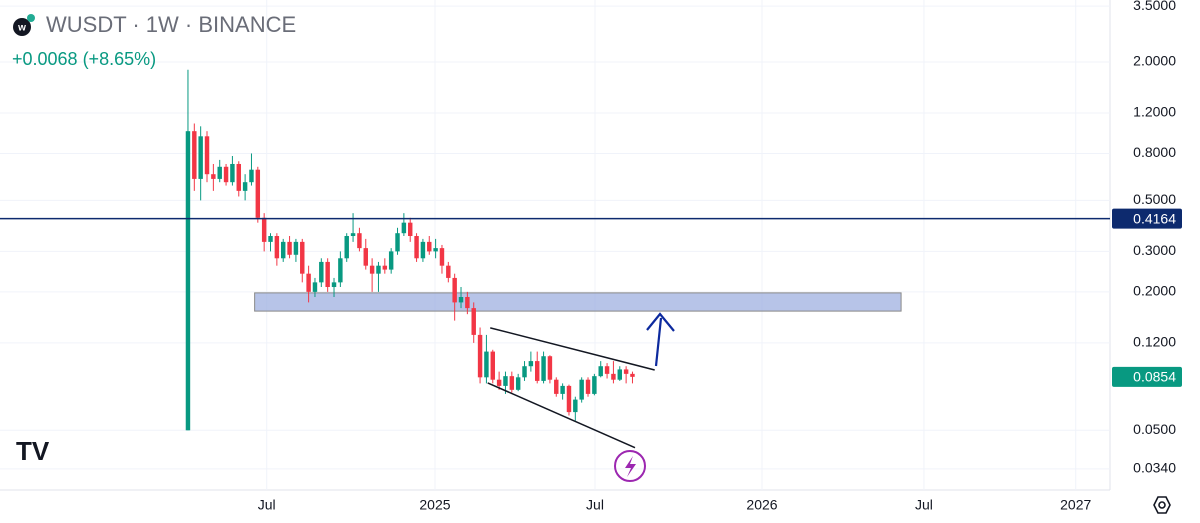 The width and height of the screenshot is (1200, 523). What do you see at coordinates (171, 24) in the screenshot?
I see `symbol-title: WUSDT · 1W · BINANCE` at bounding box center [171, 24].